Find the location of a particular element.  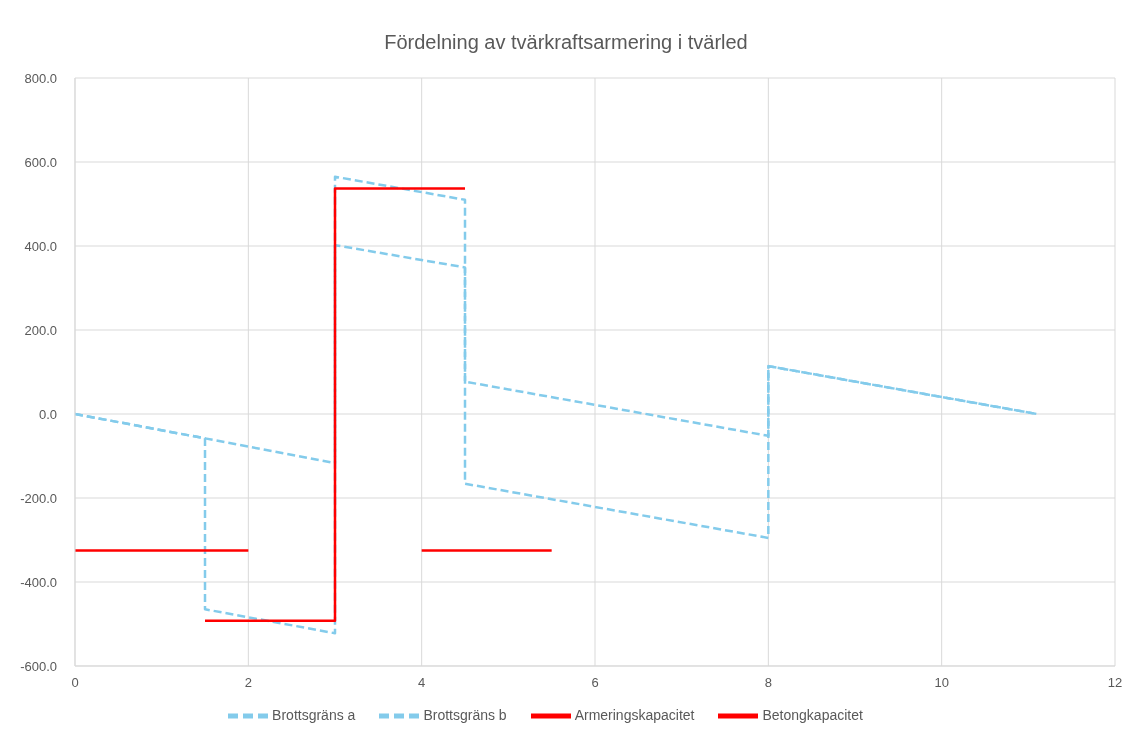

x-tick-label: 12 is located at coordinates (1115, 683).